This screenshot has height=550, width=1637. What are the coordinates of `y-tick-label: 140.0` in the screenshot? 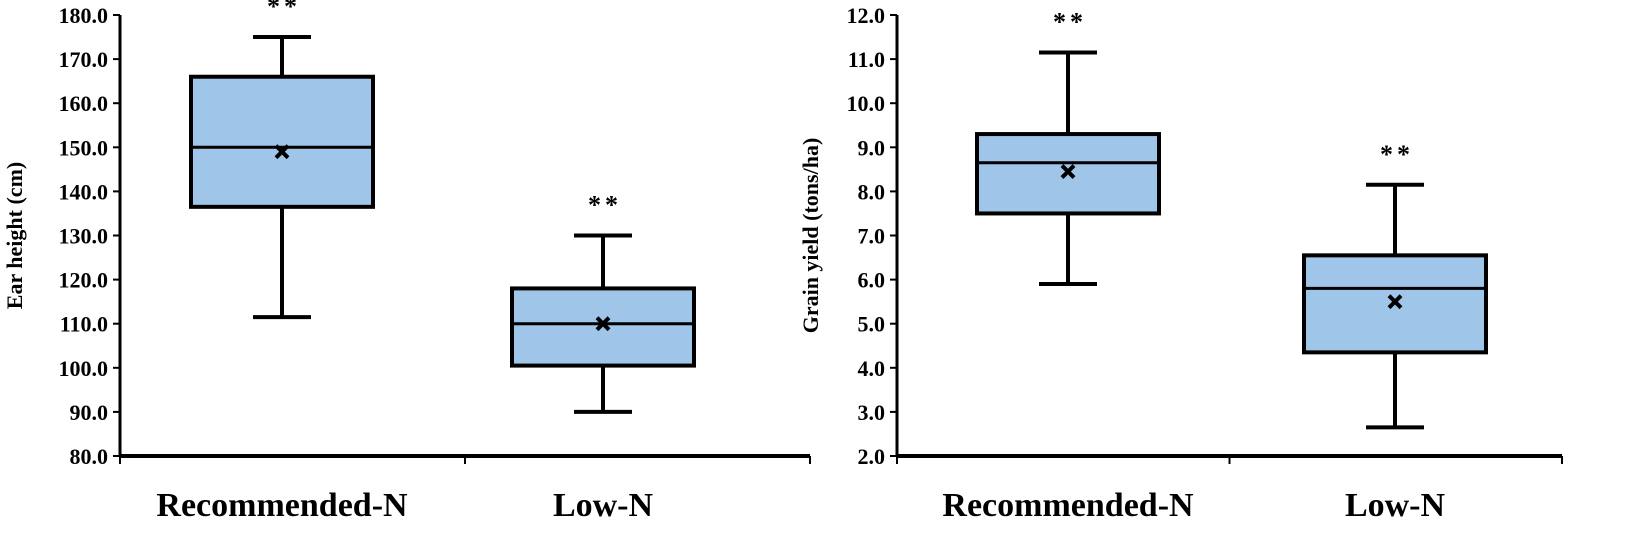 It's located at (84, 191).